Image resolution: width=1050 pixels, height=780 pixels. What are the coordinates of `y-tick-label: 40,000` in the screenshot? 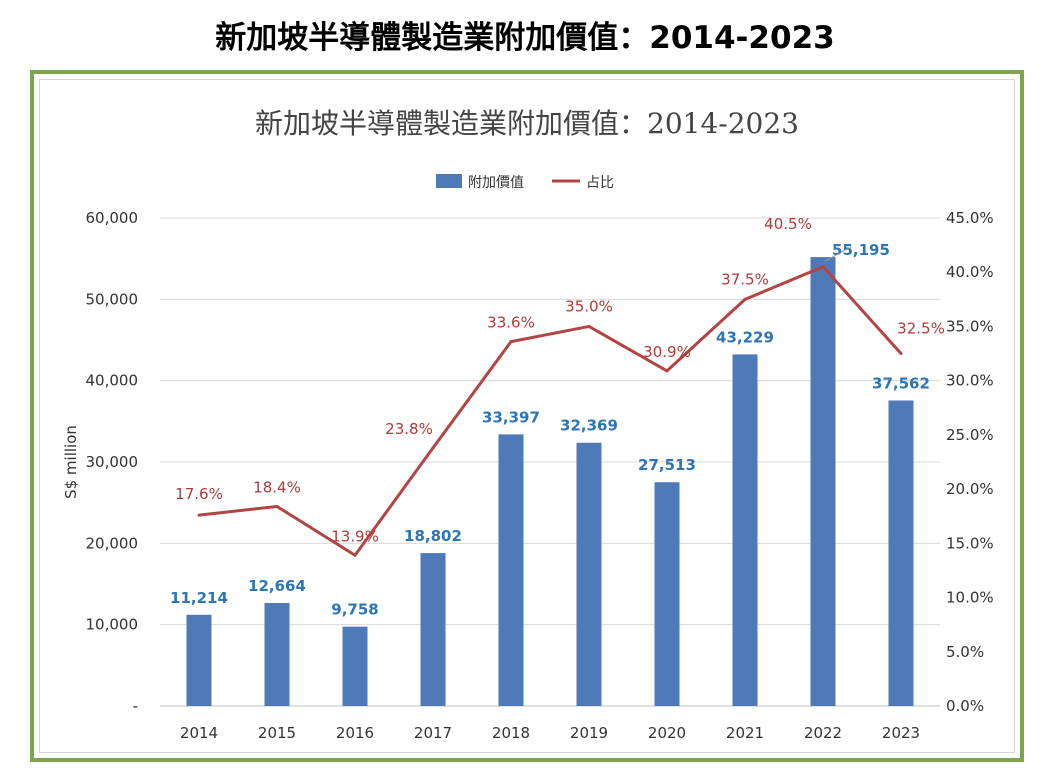 It's located at (112, 381).